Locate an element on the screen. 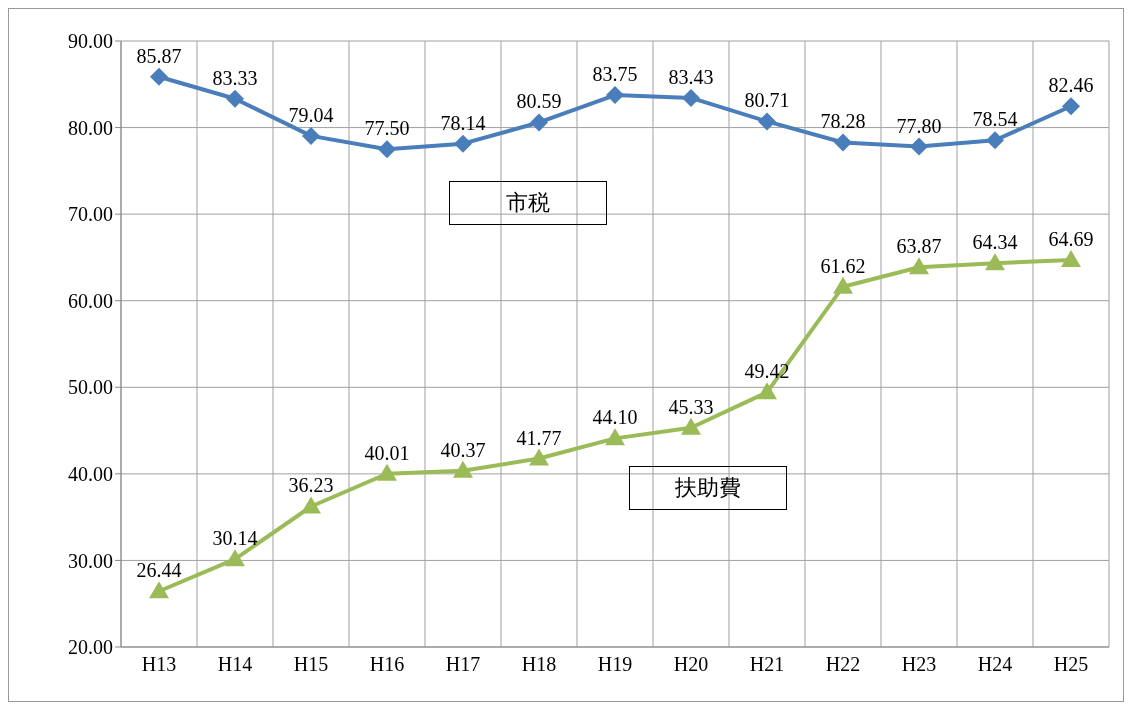 This screenshot has height=710, width=1132. data-label: 64.69 is located at coordinates (1071, 239).